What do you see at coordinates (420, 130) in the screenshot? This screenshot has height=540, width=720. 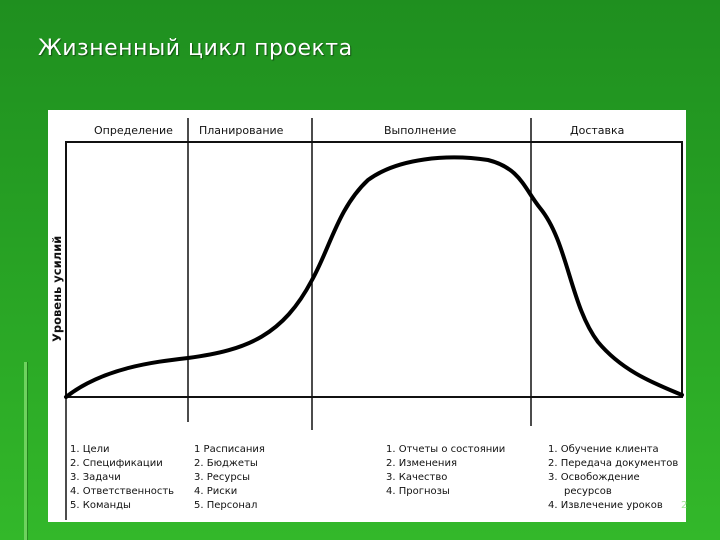 I see `phase-heading-execution: Выполнение` at bounding box center [420, 130].